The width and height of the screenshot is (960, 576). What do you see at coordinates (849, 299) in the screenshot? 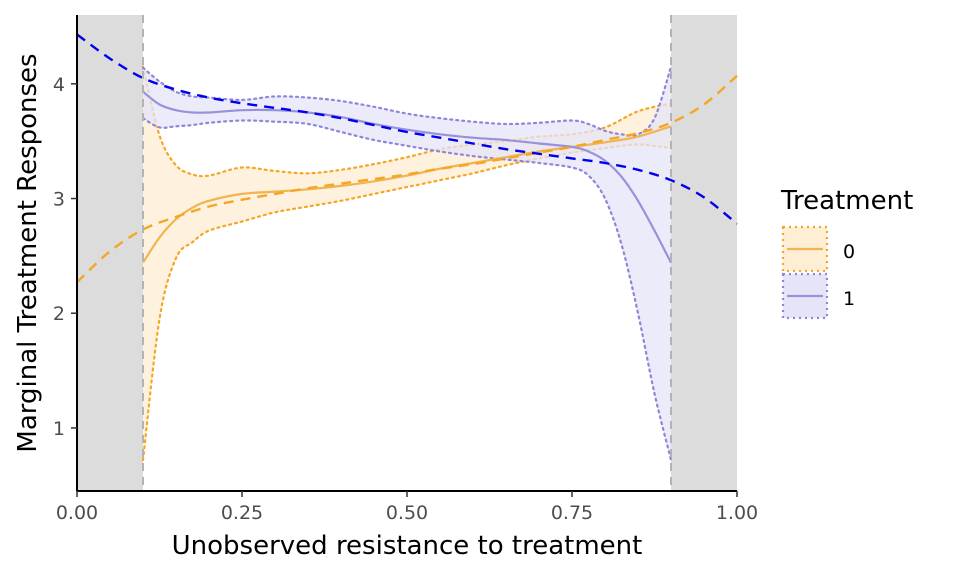
I see `legend-label-1: 1` at bounding box center [849, 299].